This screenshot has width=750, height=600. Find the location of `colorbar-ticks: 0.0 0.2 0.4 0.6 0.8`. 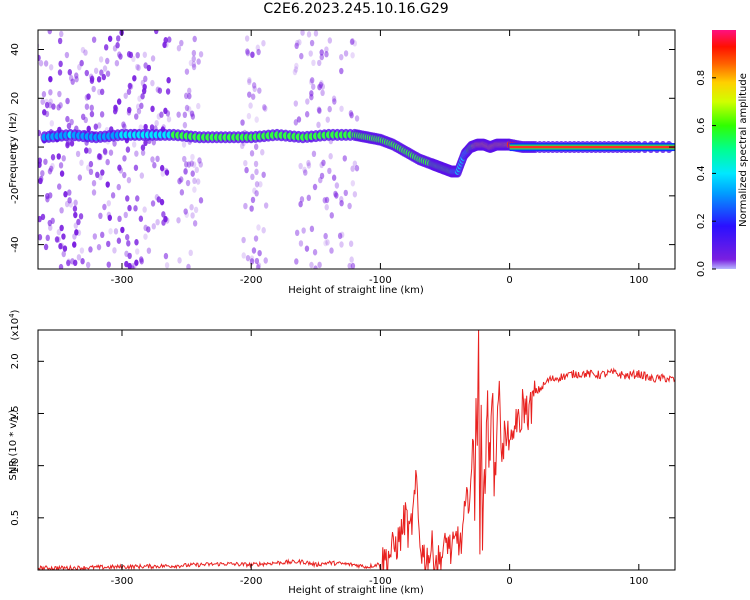

colorbar-ticks: 0.0 0.2 0.4 0.6 0.8 is located at coordinates (706, 173).